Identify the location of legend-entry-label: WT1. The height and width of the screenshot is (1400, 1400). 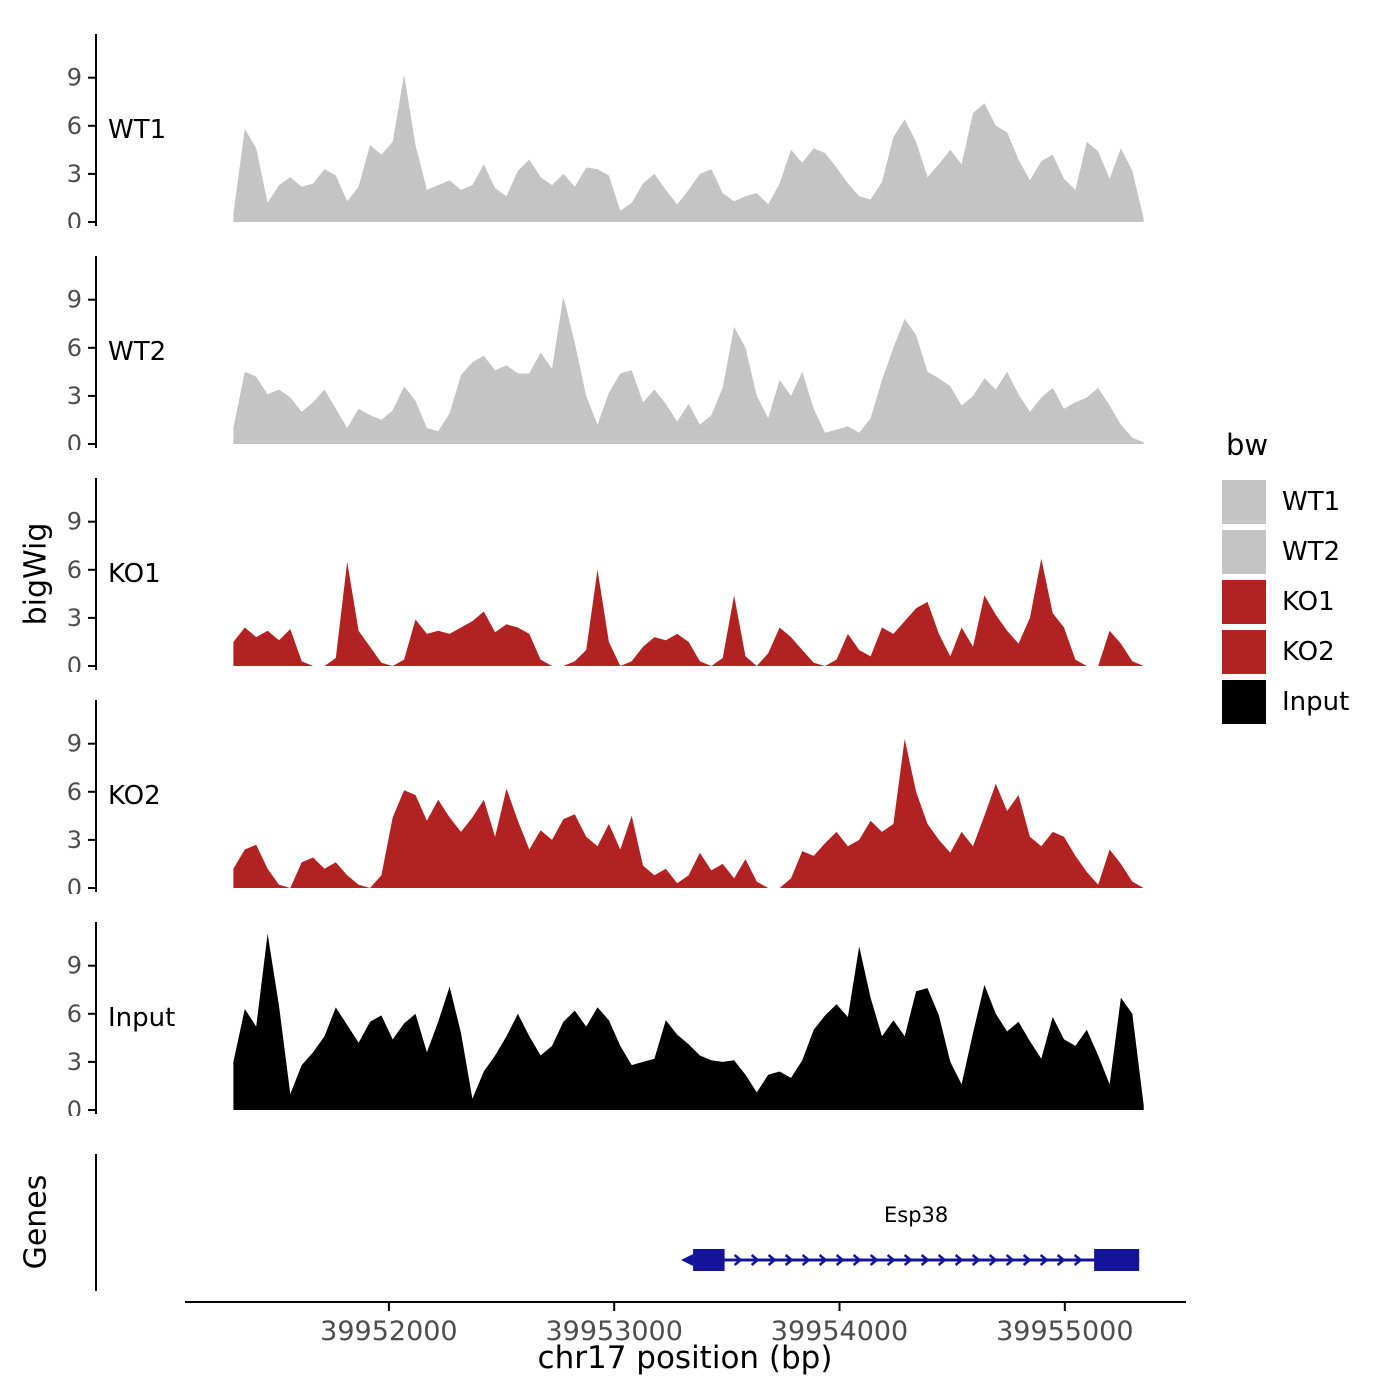
(1311, 502).